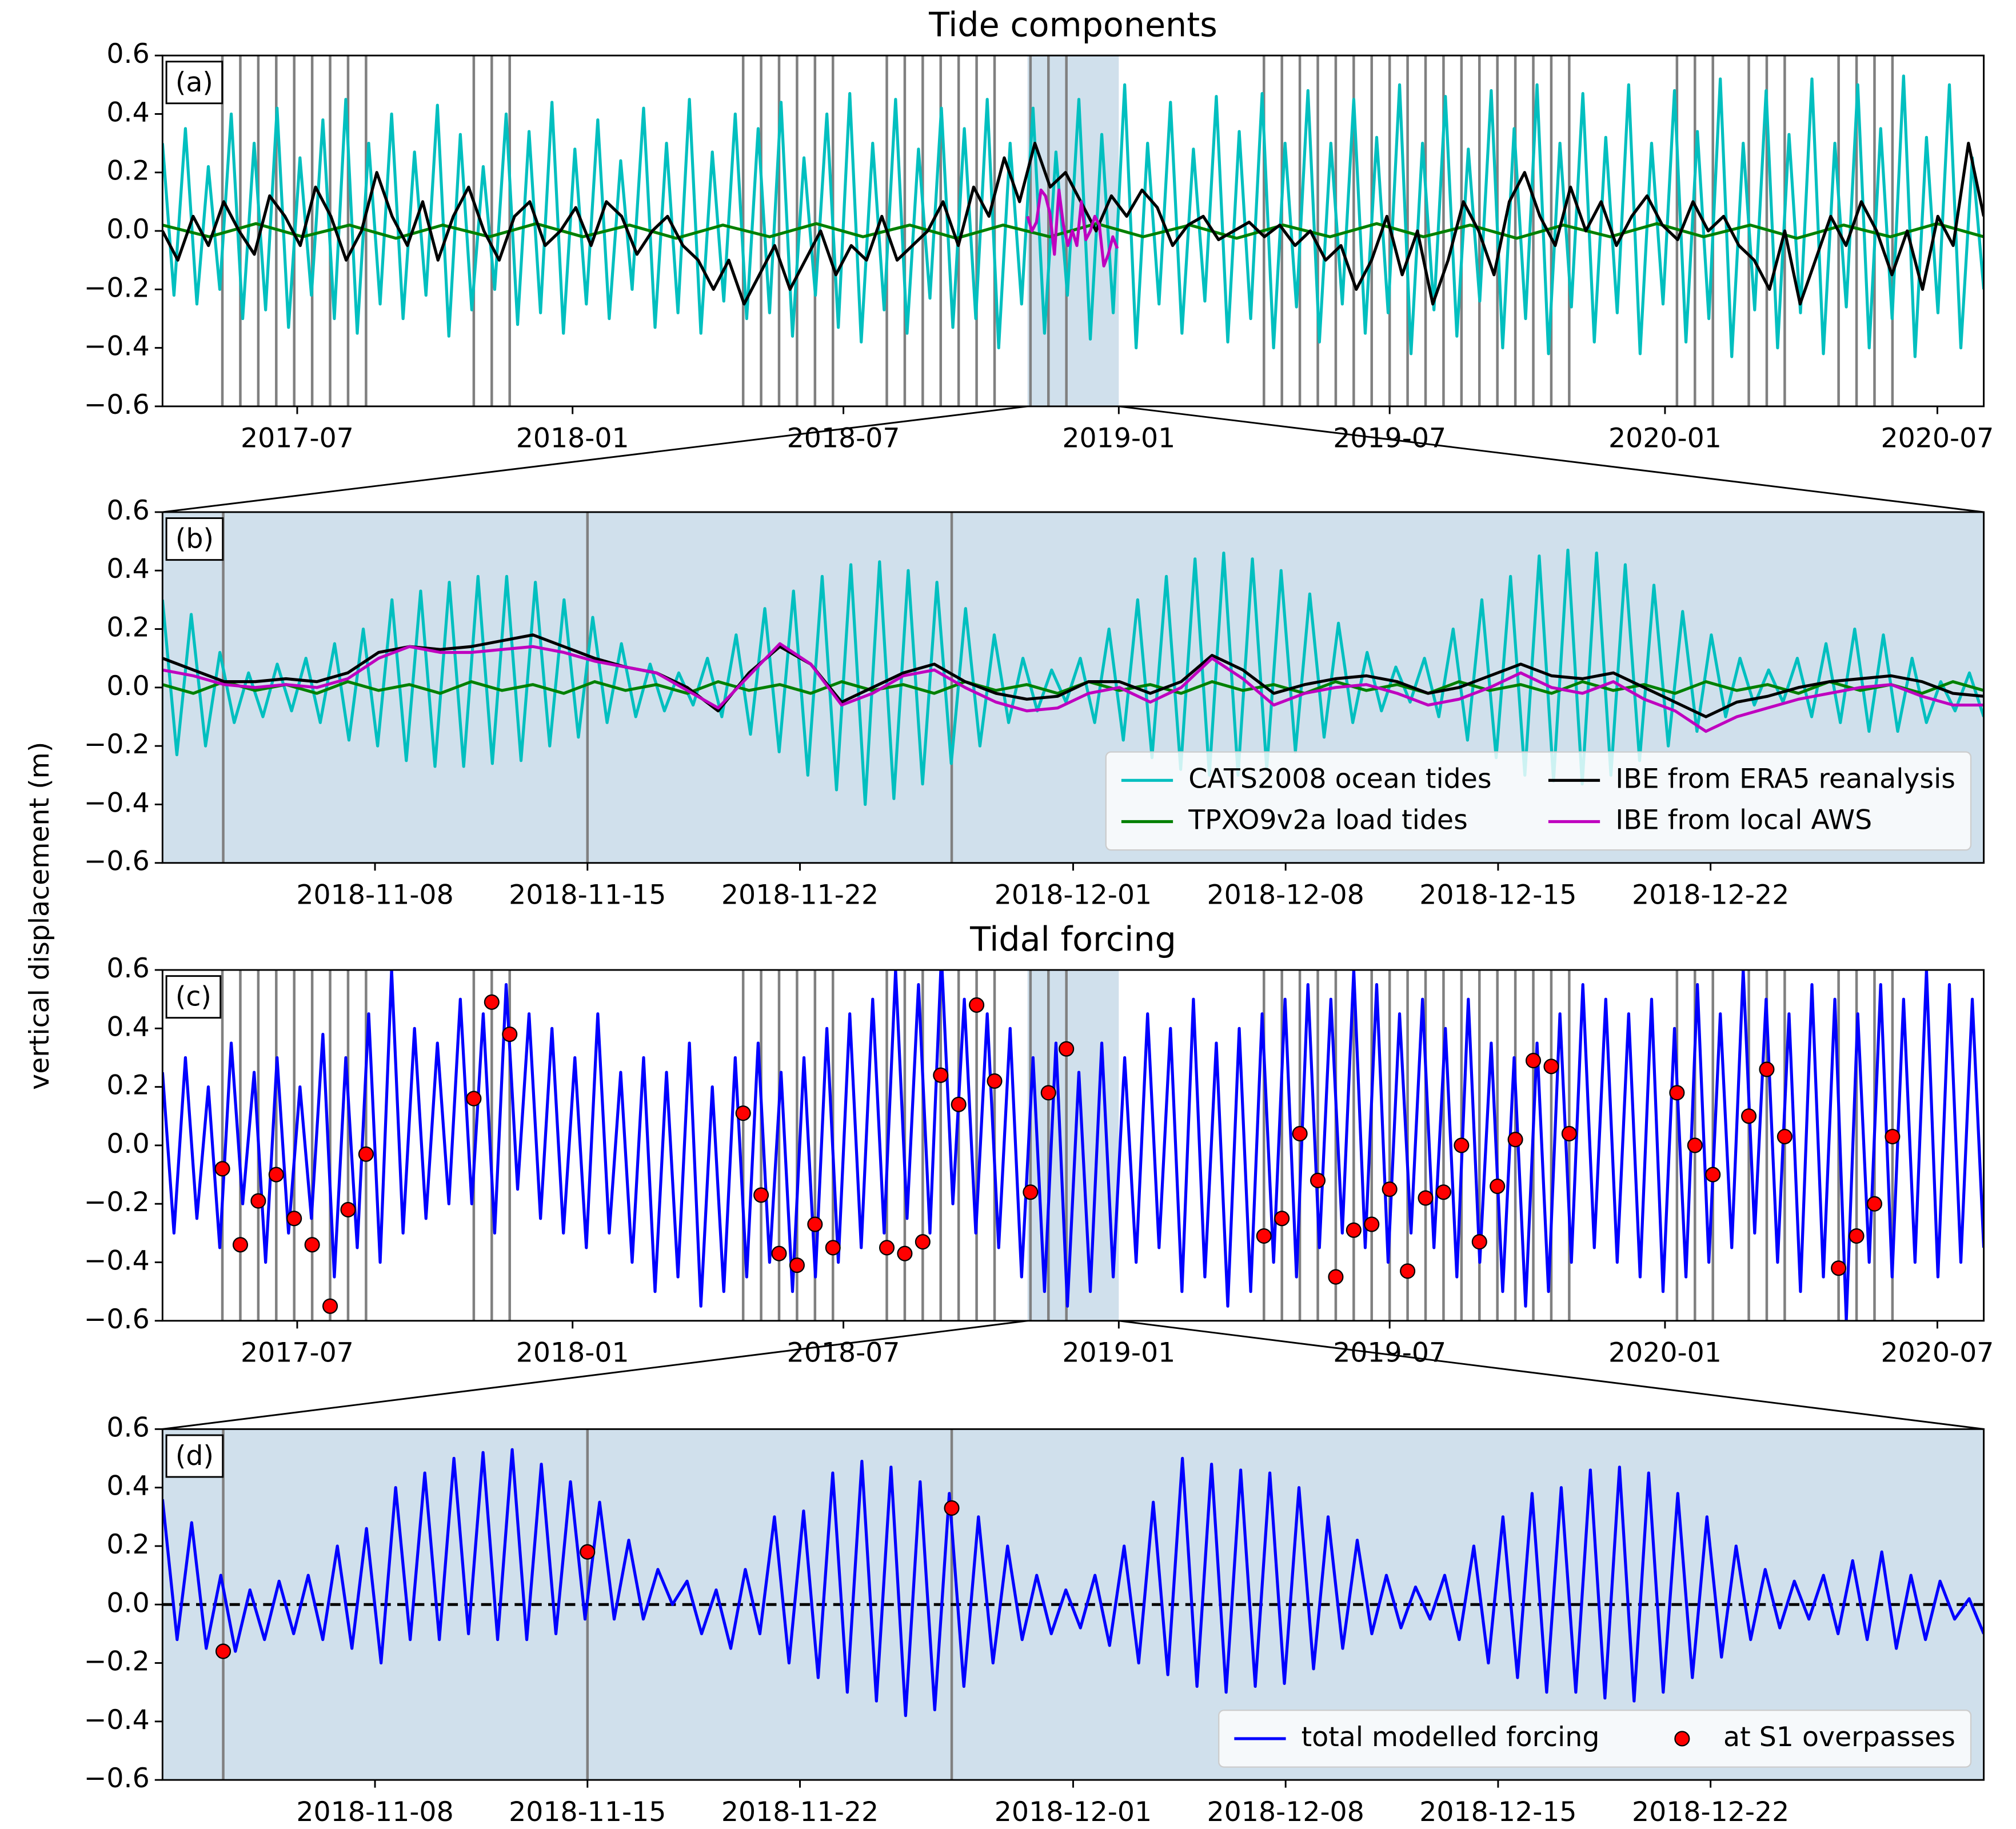  Describe the element at coordinates (1743, 820) in the screenshot. I see `legend-label: IBE from local AWS` at that location.